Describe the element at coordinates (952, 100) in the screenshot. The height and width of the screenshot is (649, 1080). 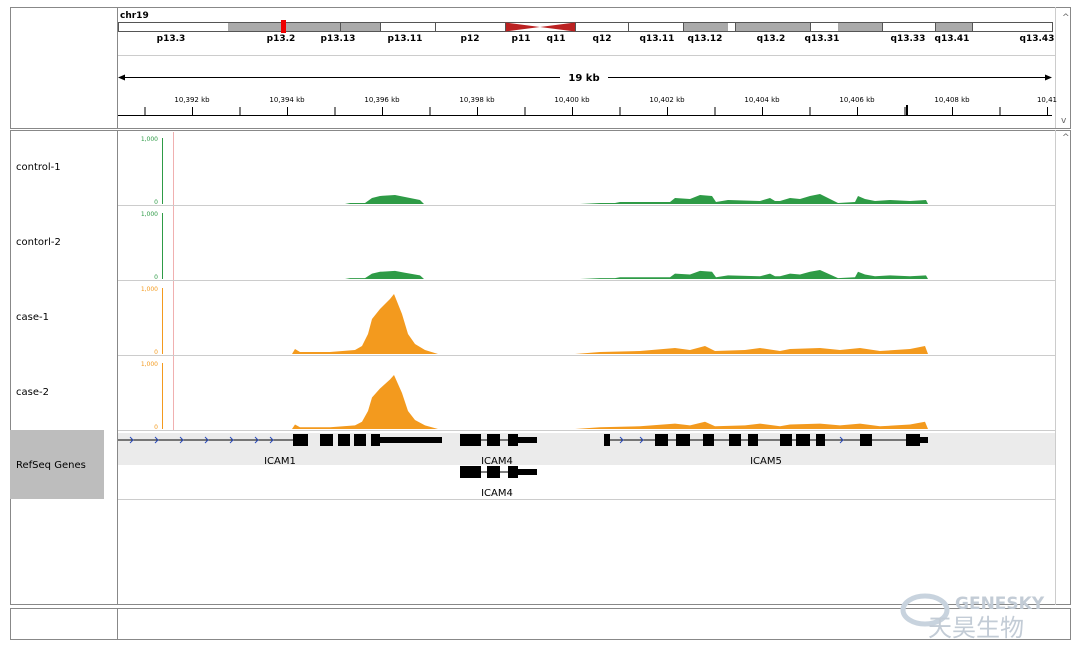
I see `ruler-tick-label: 10,408 kb` at that location.